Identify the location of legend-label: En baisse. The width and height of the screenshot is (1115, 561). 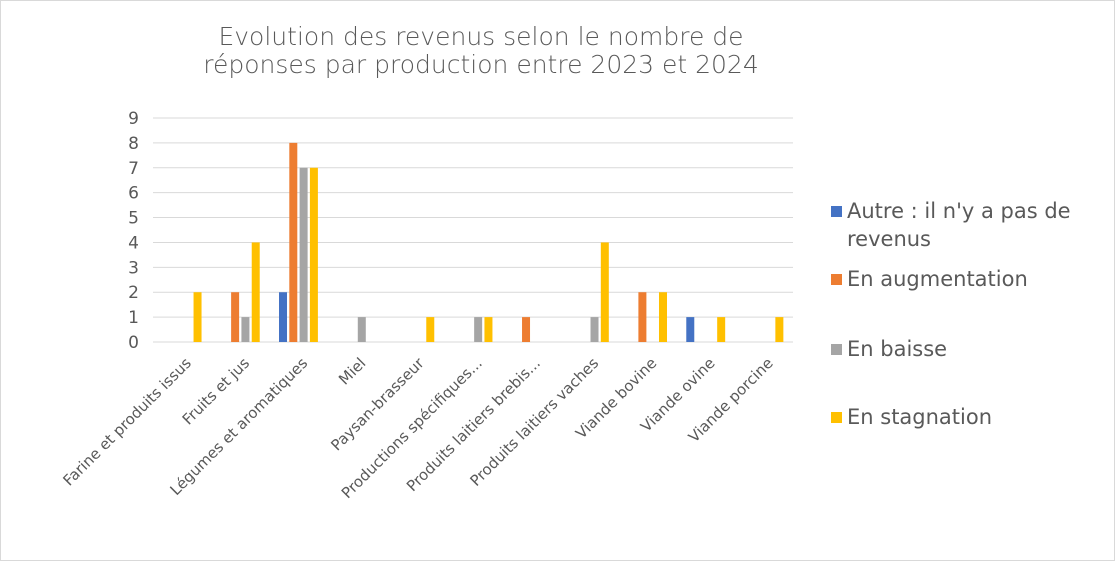
(897, 349).